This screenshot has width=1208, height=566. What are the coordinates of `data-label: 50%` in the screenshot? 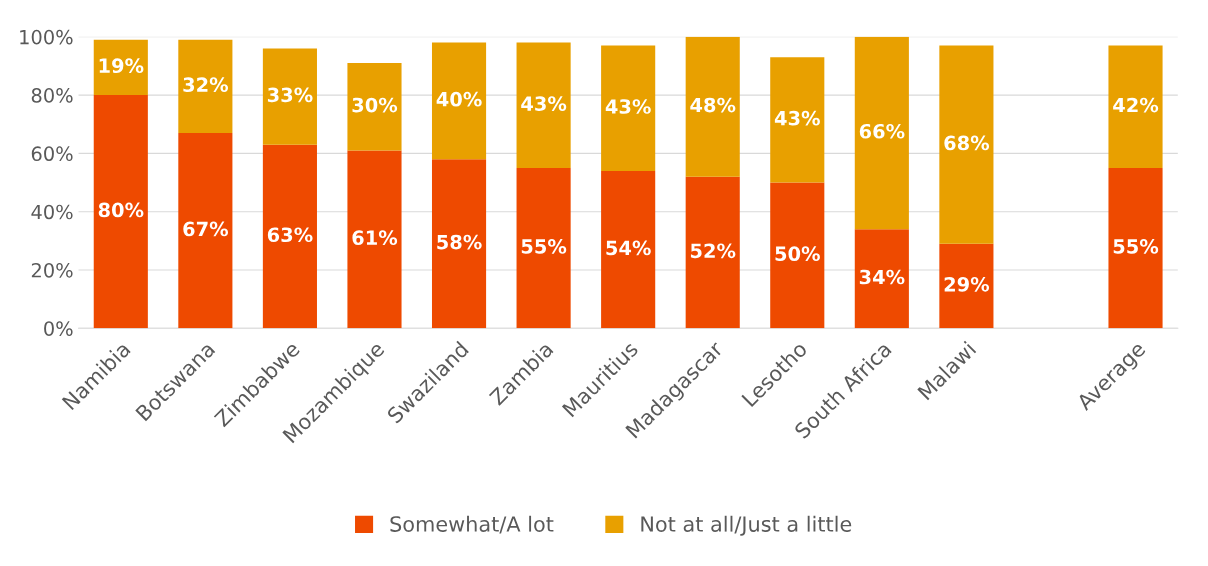 It's located at (797, 254).